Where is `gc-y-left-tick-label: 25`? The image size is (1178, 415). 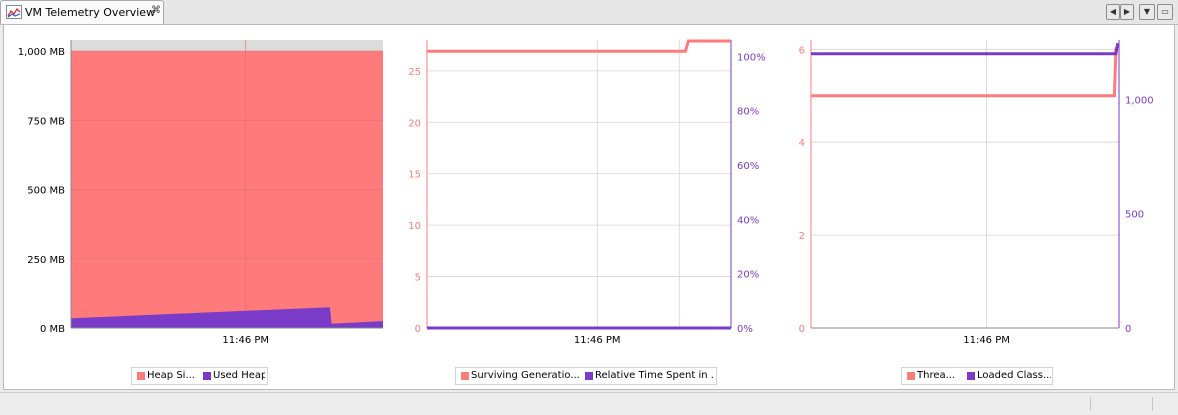
gc-y-left-tick-label: 25 is located at coordinates (414, 72).